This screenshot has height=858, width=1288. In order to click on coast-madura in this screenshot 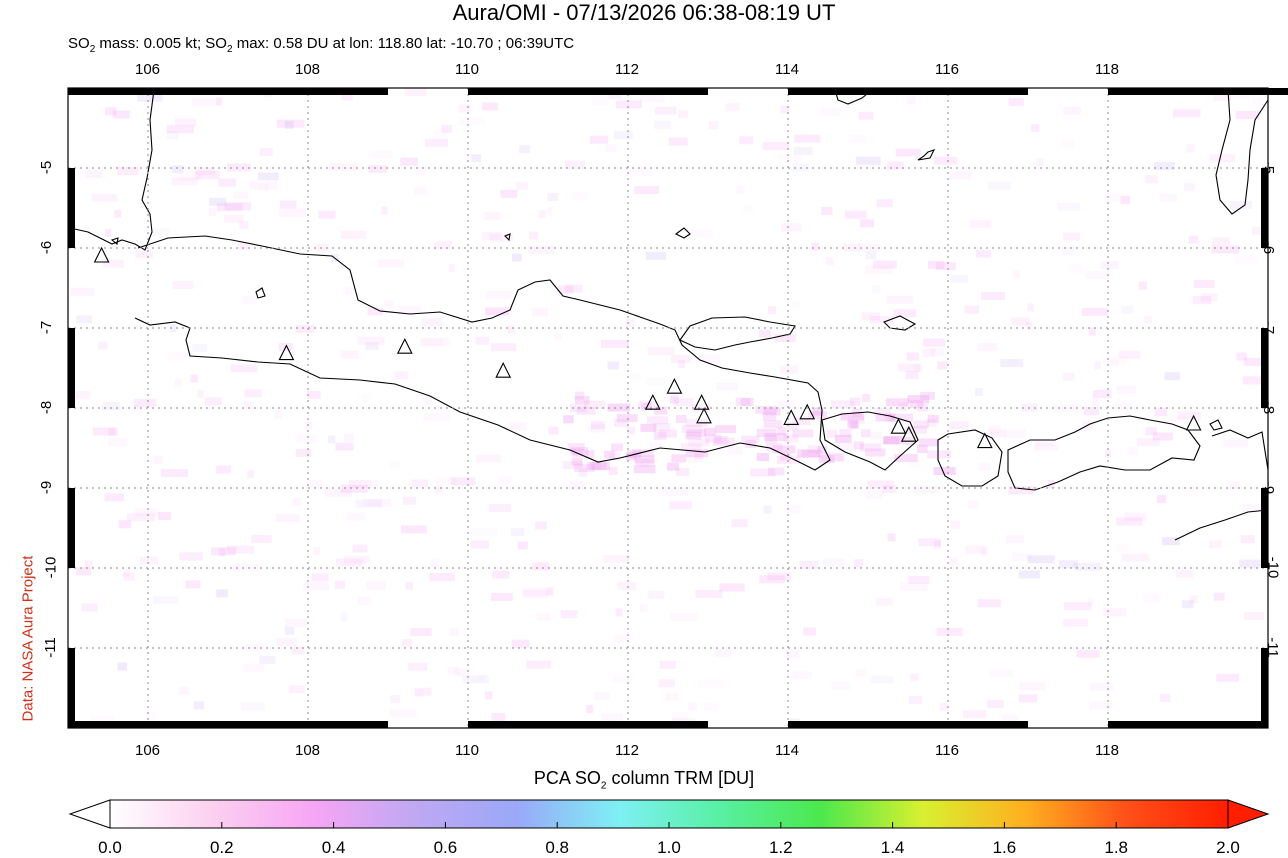, I will do `click(737, 333)`.